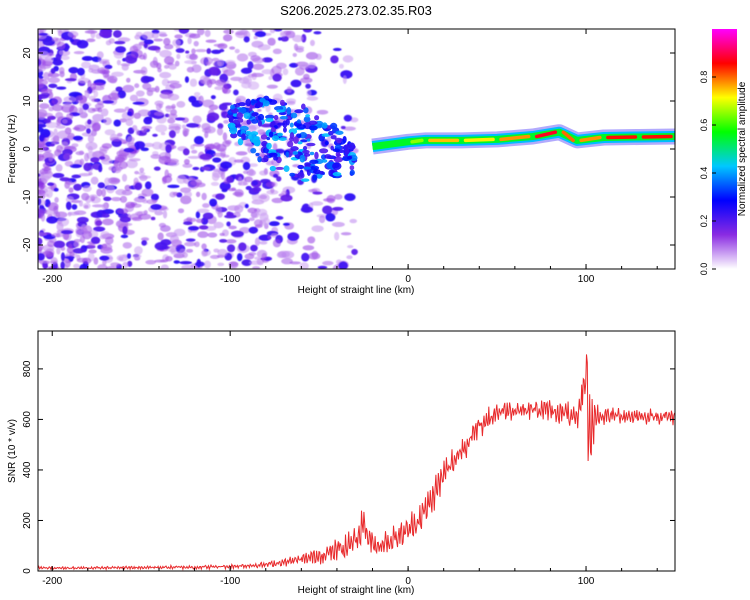  Describe the element at coordinates (27, 244) in the screenshot. I see `spectrogram-y-tick-label: -20` at that location.